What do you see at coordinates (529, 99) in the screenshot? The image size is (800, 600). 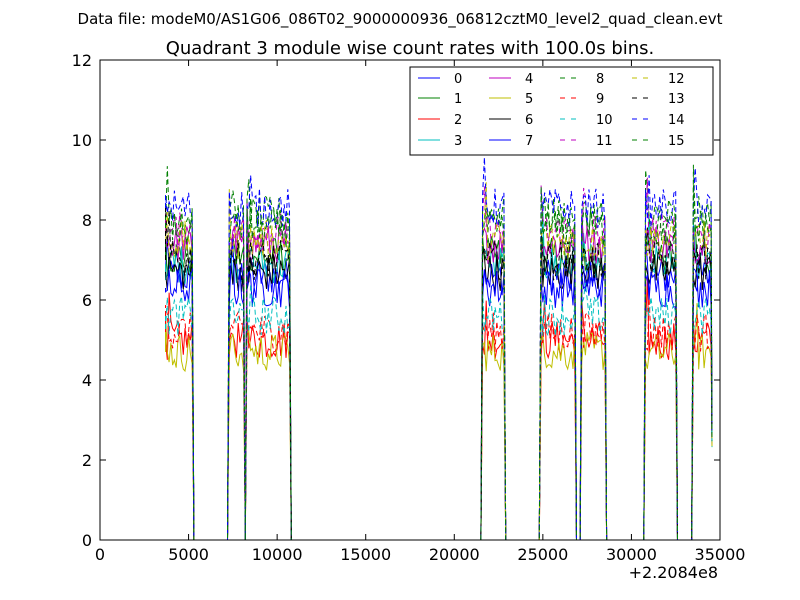 I see `legend-label-5: 5` at bounding box center [529, 99].